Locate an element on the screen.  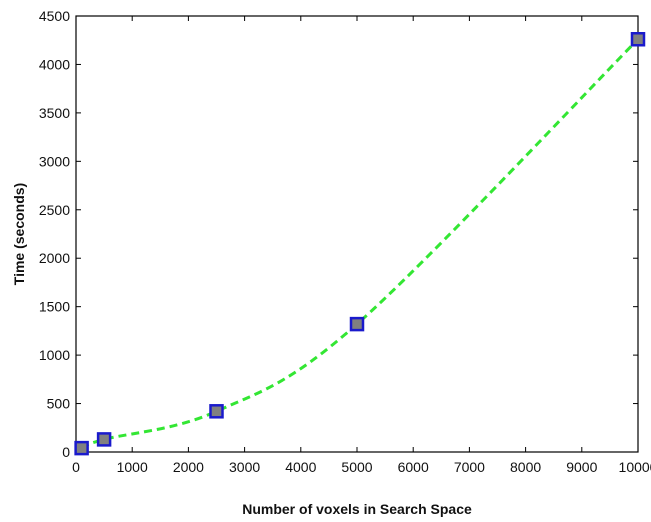
y-tick-label: 1500 is located at coordinates (54, 307).